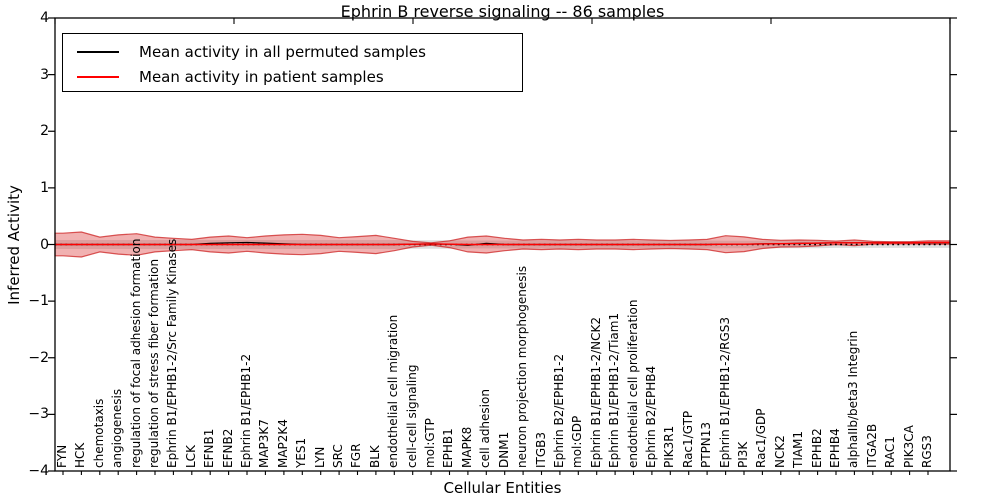 This screenshot has height=500, width=1000. I want to click on x-category-label: mol:GTP, so click(430, 443).